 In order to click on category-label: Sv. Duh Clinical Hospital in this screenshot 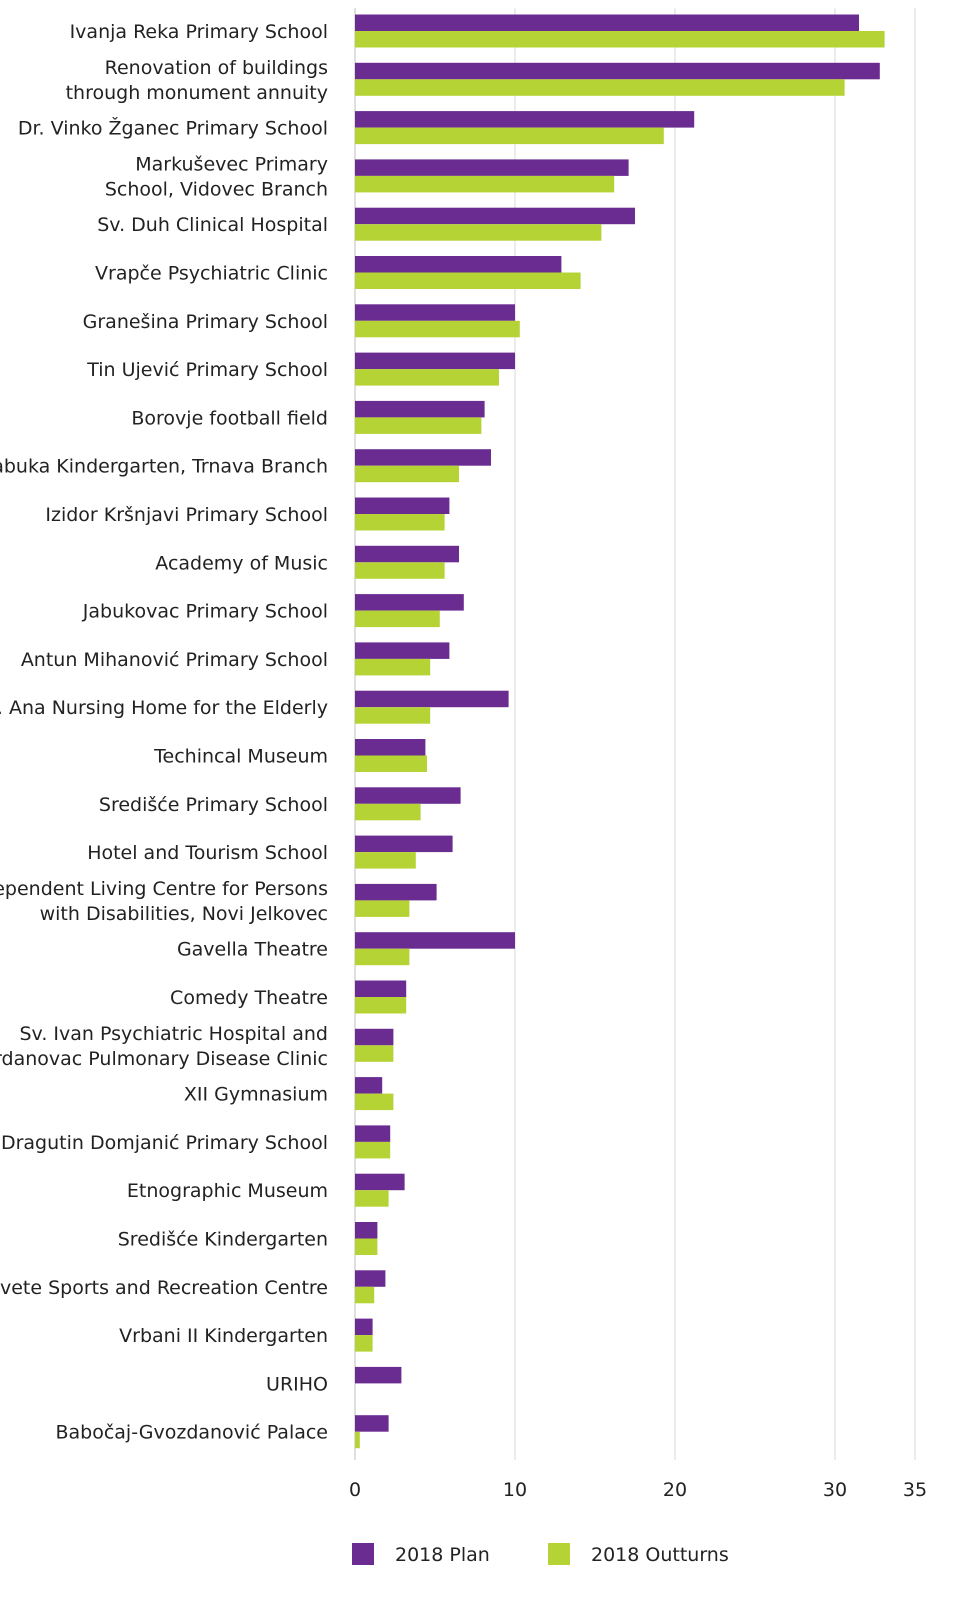, I will do `click(212, 225)`.